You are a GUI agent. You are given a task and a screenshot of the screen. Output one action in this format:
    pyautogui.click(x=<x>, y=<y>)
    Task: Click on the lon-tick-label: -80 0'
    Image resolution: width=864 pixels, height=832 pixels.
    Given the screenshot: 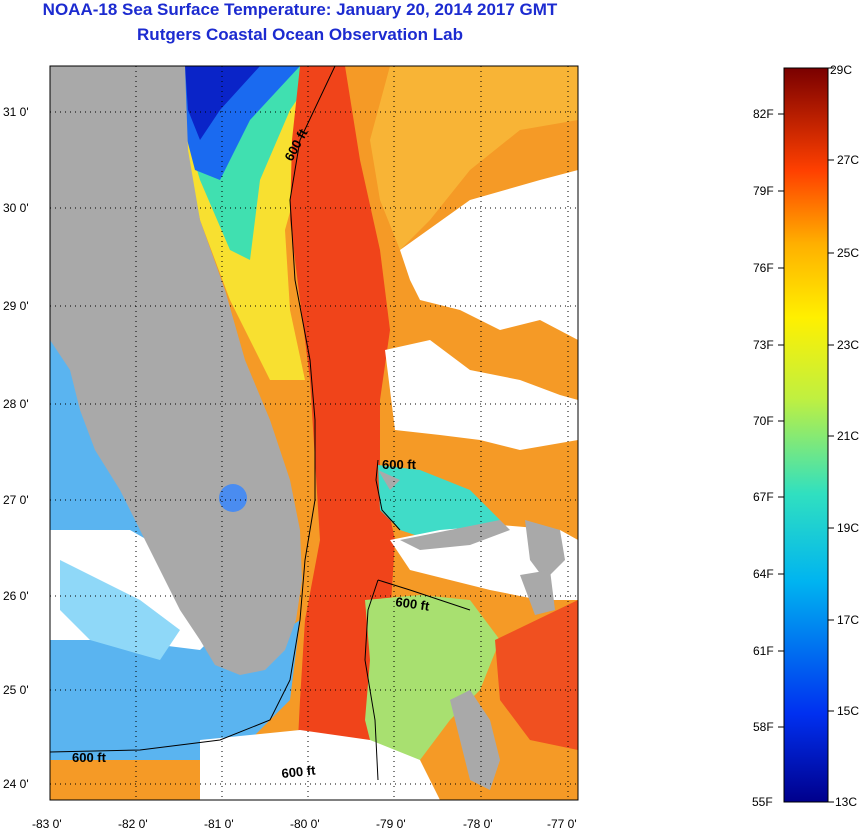 What is the action you would take?
    pyautogui.click(x=305, y=824)
    